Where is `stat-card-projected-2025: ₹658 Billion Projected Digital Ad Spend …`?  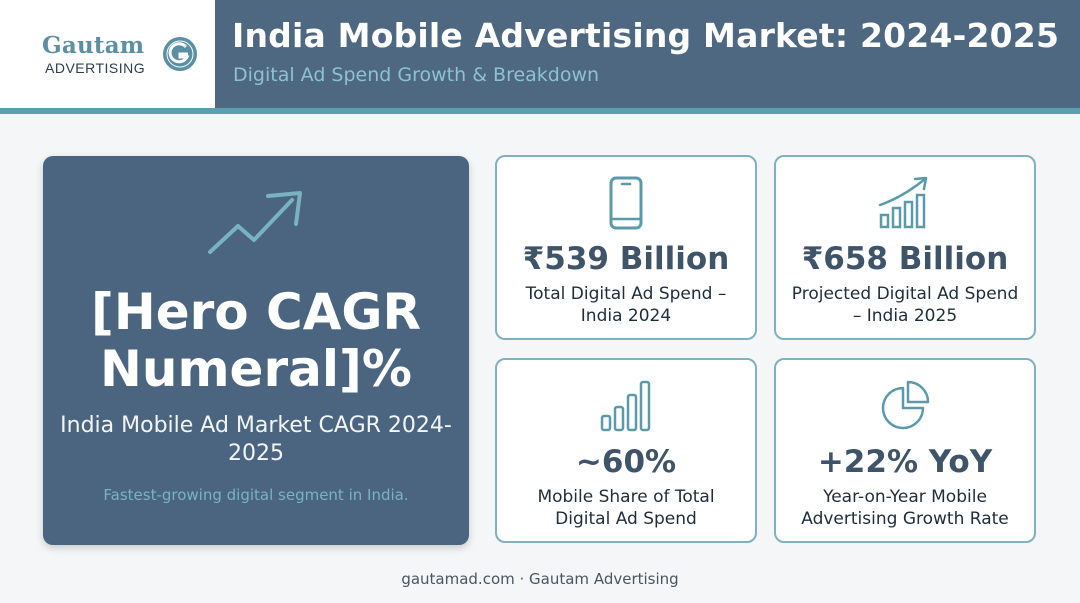
stat-card-projected-2025: ₹658 Billion Projected Digital Ad Spend … is located at coordinates (905, 247).